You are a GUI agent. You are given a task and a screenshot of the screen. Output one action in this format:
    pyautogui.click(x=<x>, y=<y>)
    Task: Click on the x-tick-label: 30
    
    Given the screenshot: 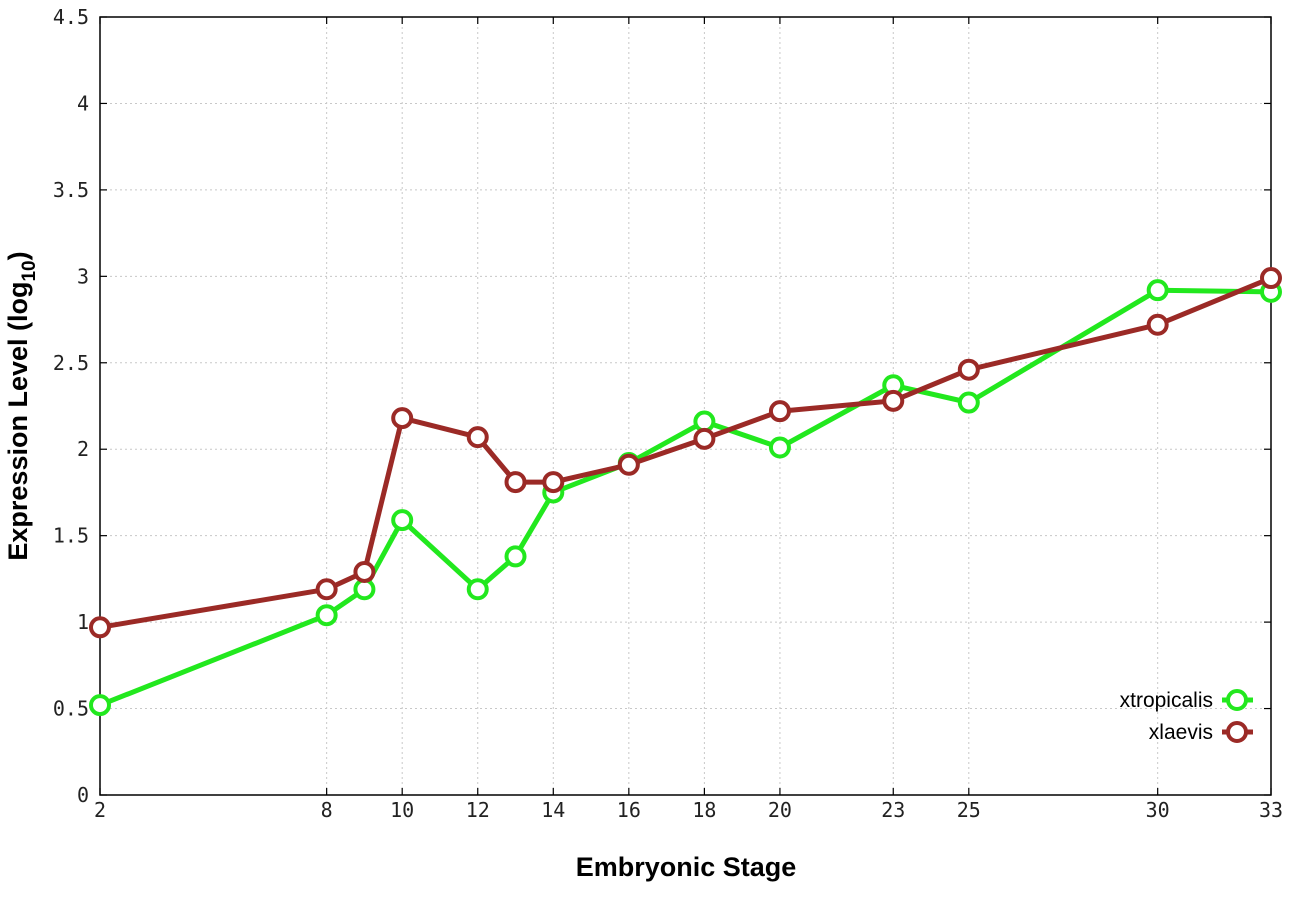 What is the action you would take?
    pyautogui.click(x=1158, y=810)
    